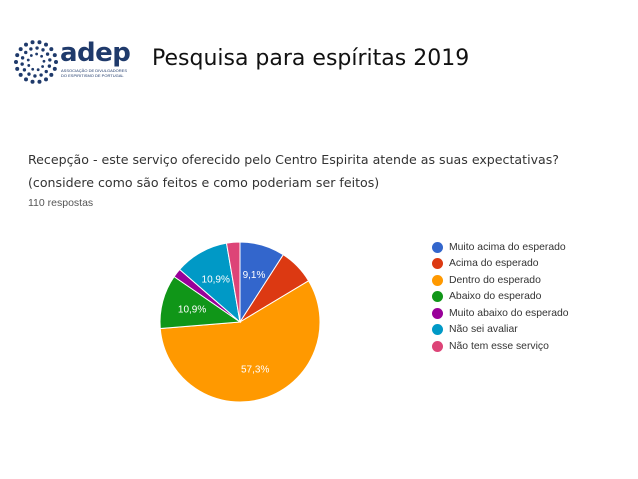  What do you see at coordinates (495, 280) in the screenshot?
I see `legend-label: Dentro do esperado` at bounding box center [495, 280].